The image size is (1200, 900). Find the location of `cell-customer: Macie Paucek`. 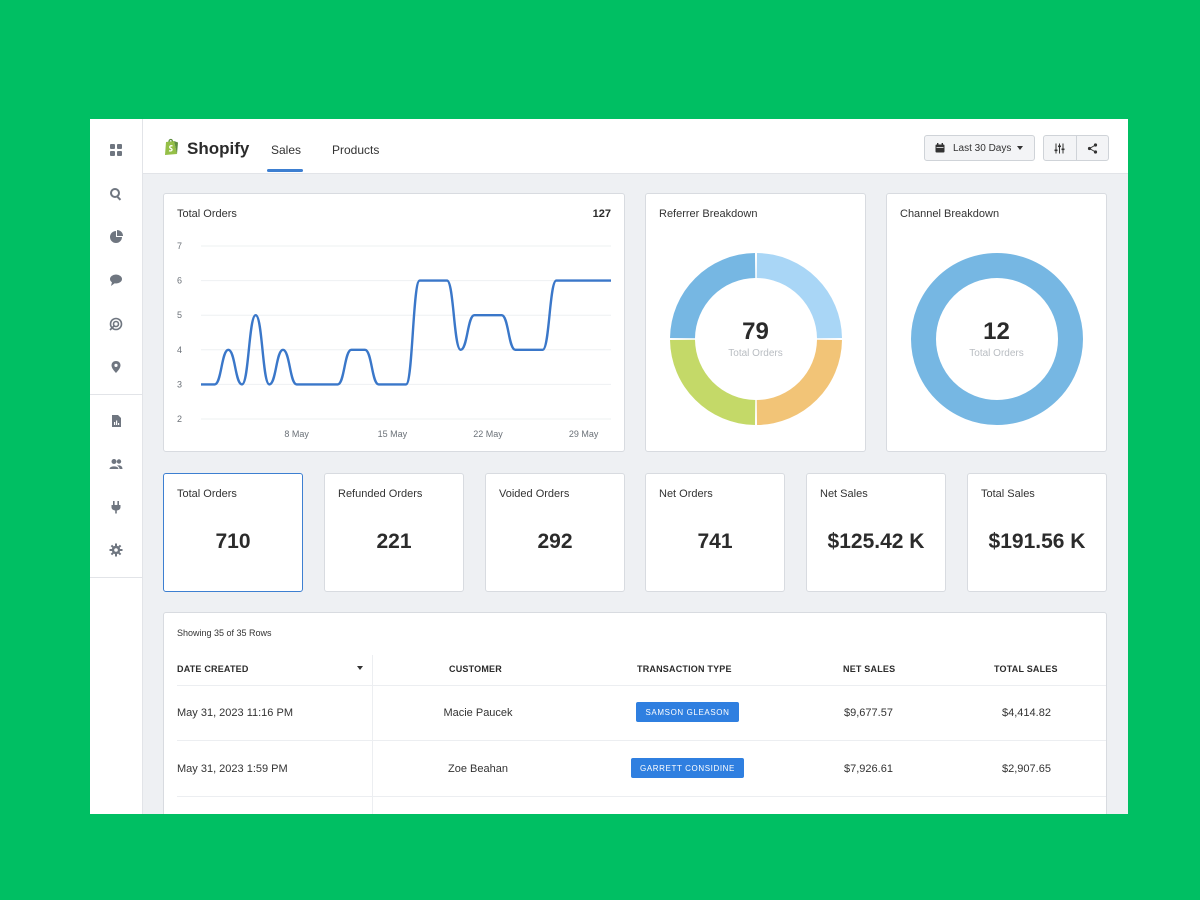

cell-customer: Macie Paucek is located at coordinates (478, 713).